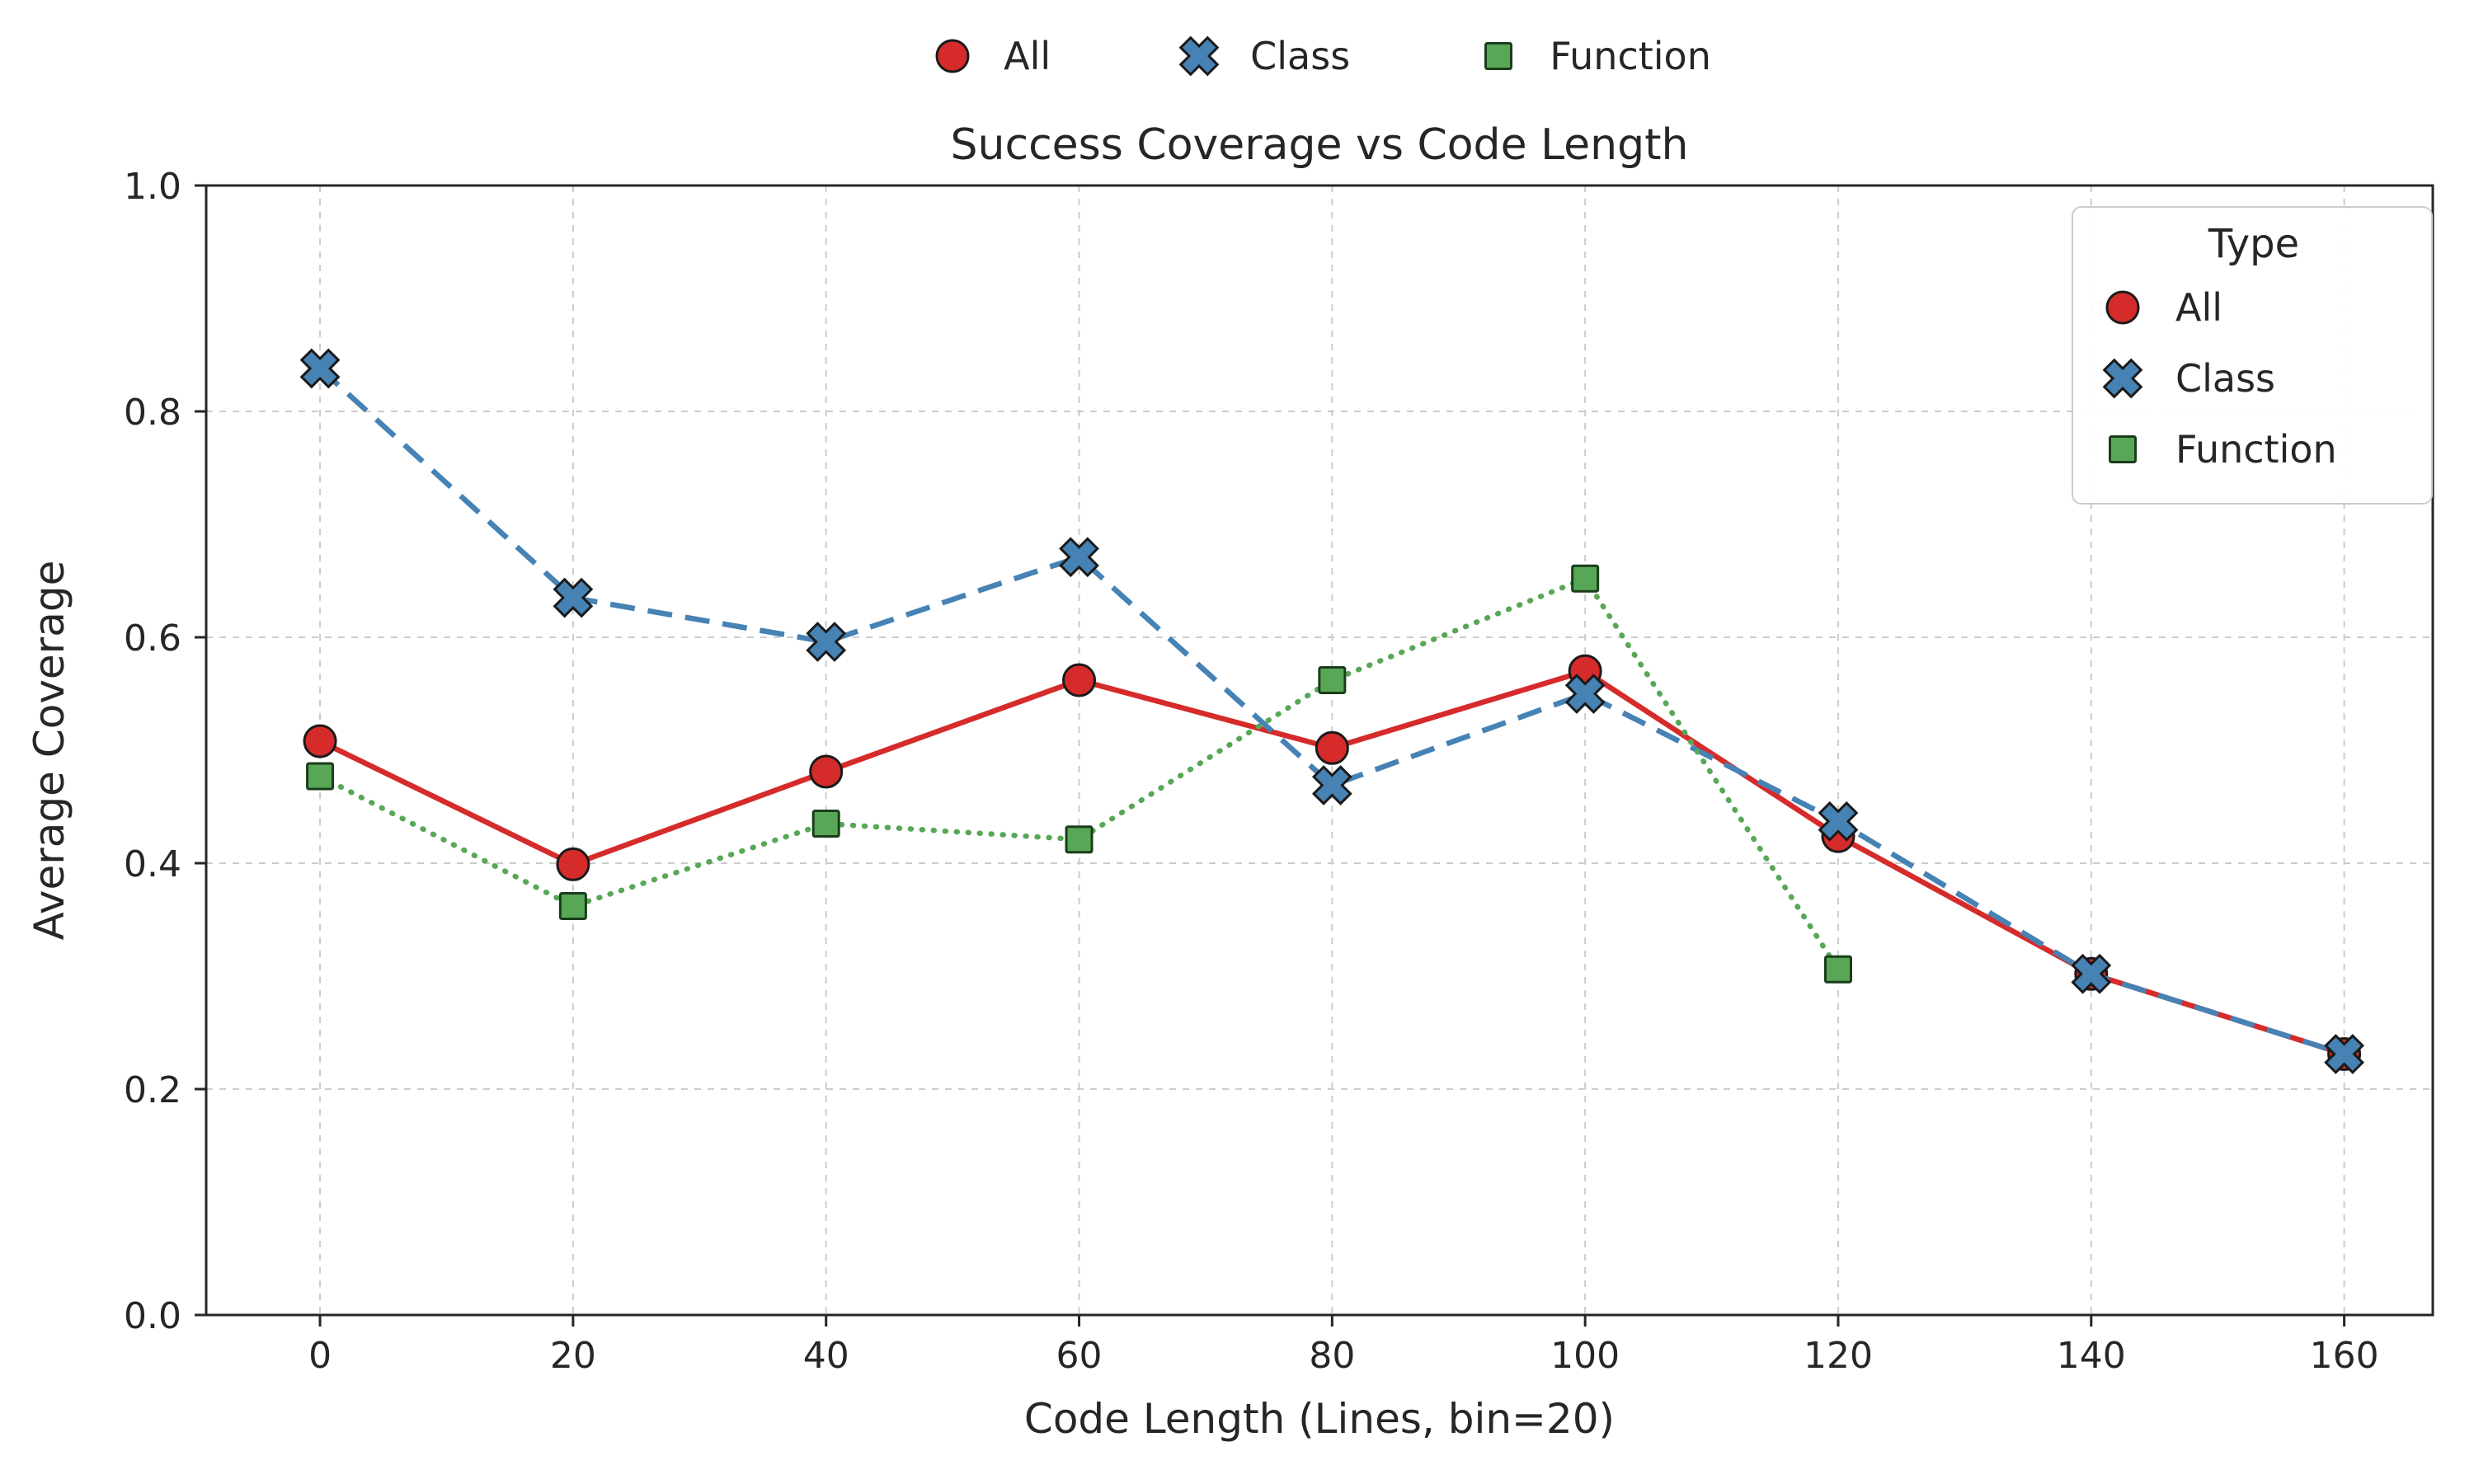 The image size is (2474, 1484). What do you see at coordinates (826, 1356) in the screenshot?
I see `x-tick-label: 40` at bounding box center [826, 1356].